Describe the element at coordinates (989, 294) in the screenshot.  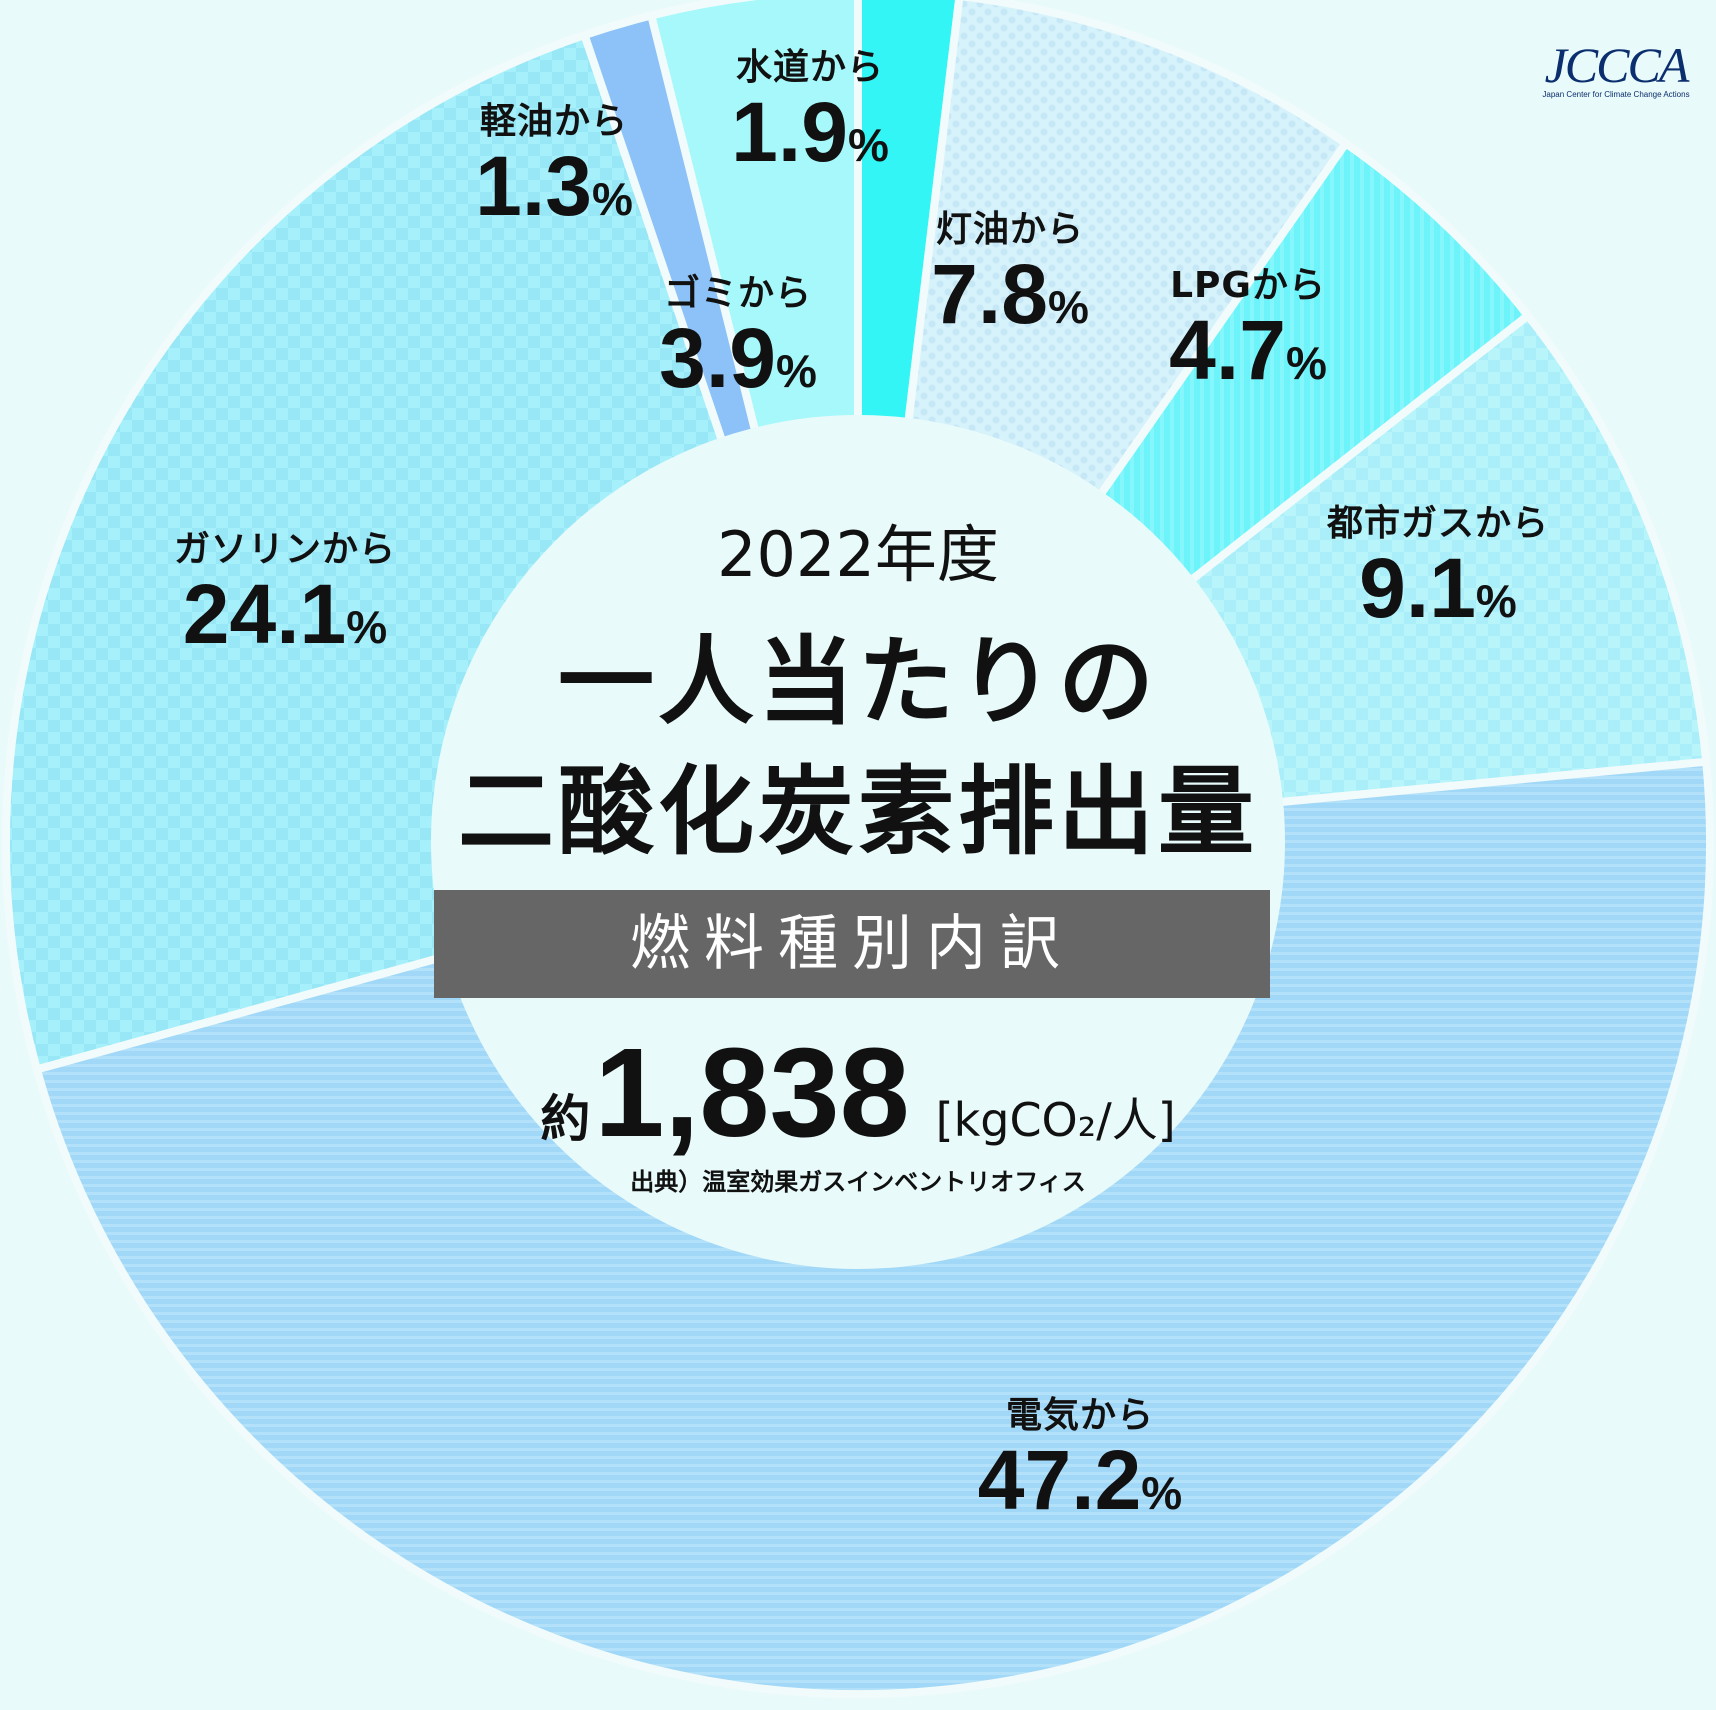
I see `label-kerosene-value: 7.8` at that location.